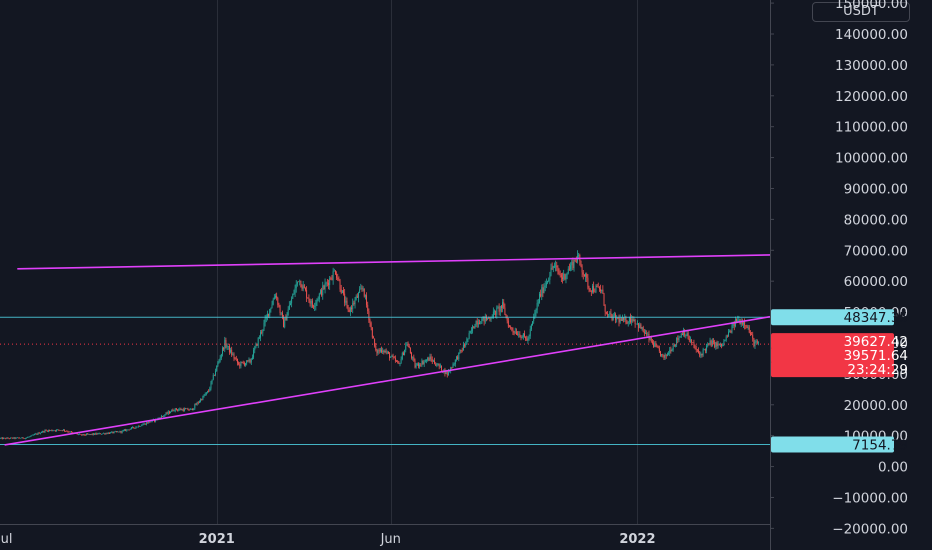  Describe the element at coordinates (876, 251) in the screenshot. I see `y-tick-label: 70000.00` at that location.